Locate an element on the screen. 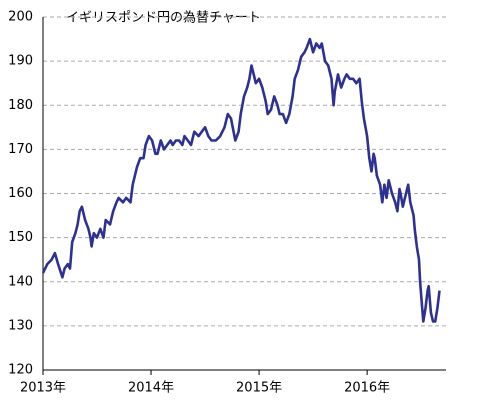 The image size is (480, 407). y-tick-label: 200 is located at coordinates (20, 17).